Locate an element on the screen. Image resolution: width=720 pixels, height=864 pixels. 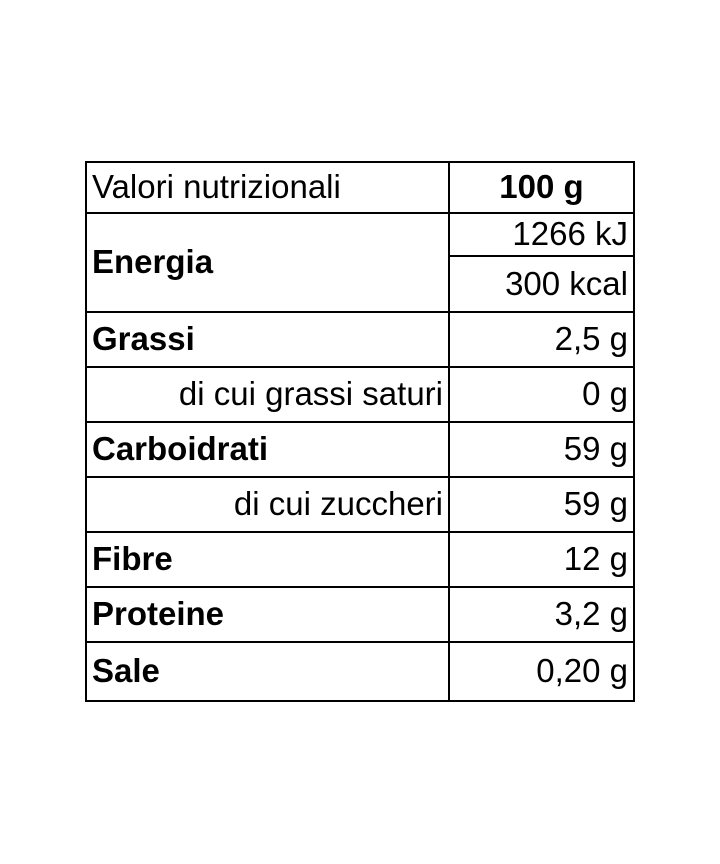
energy-row-kcal: 300 kcal is located at coordinates (360, 284).